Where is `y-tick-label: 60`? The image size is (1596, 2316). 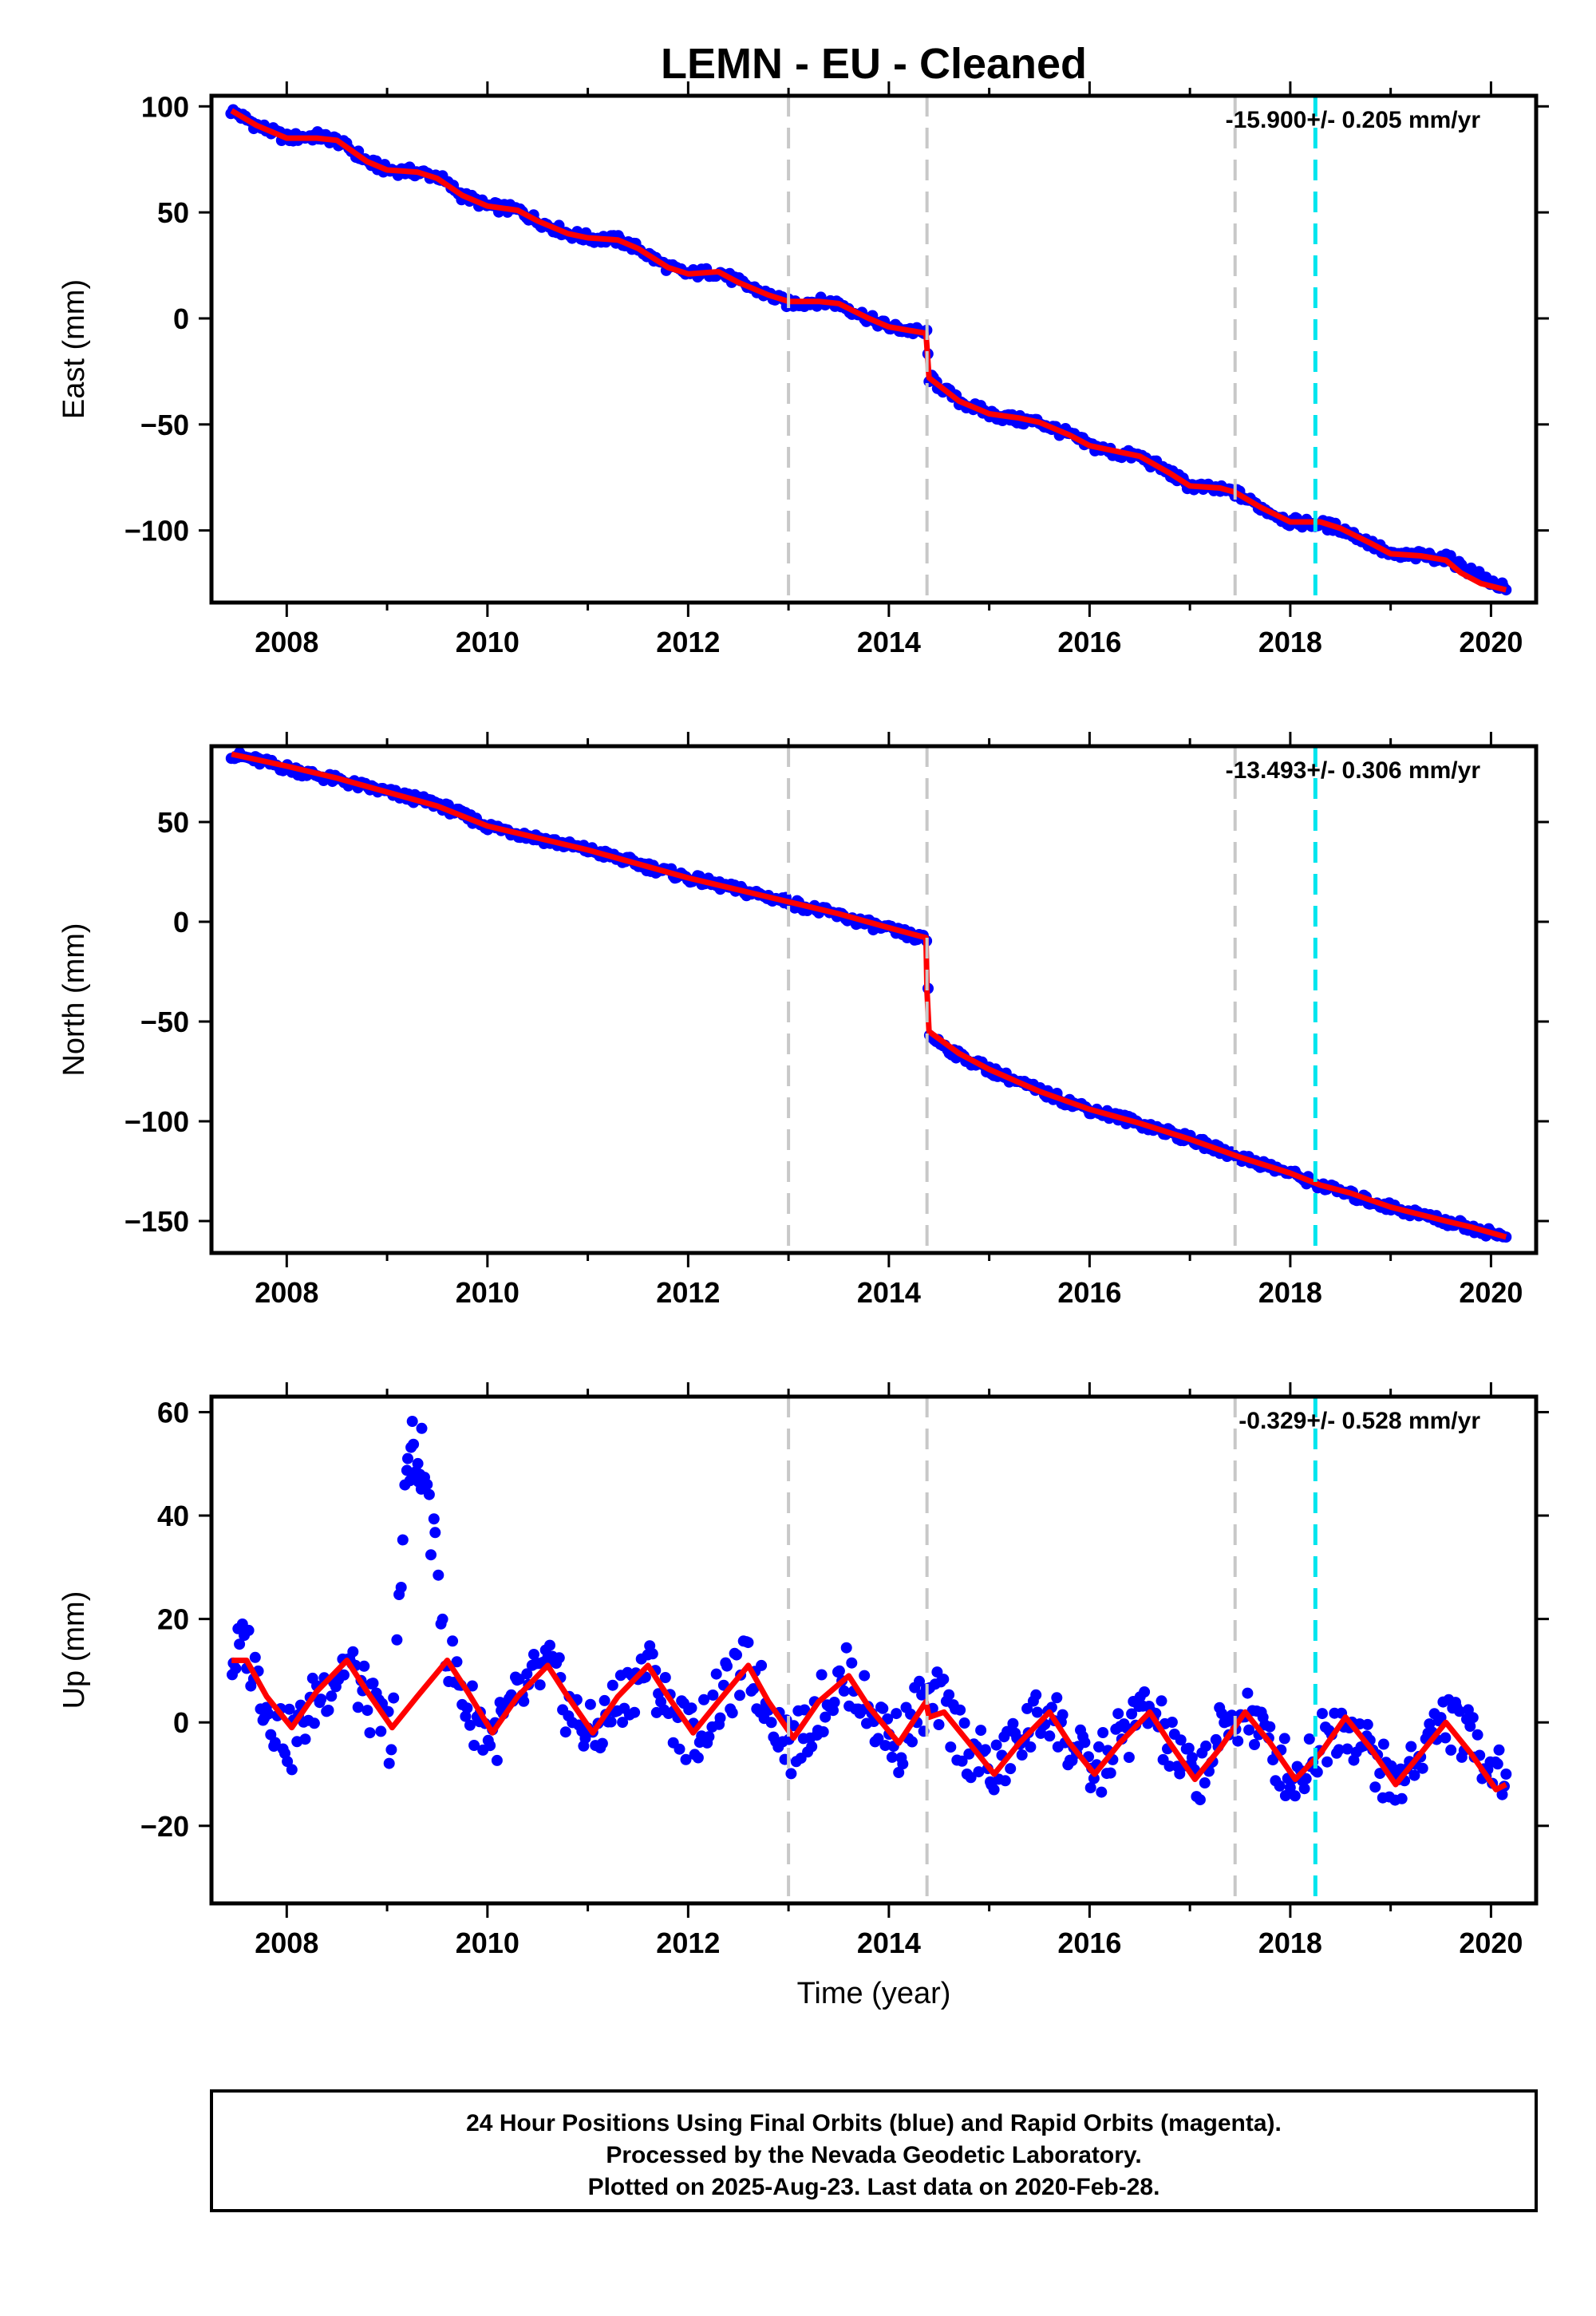 y-tick-label: 60 is located at coordinates (173, 1412).